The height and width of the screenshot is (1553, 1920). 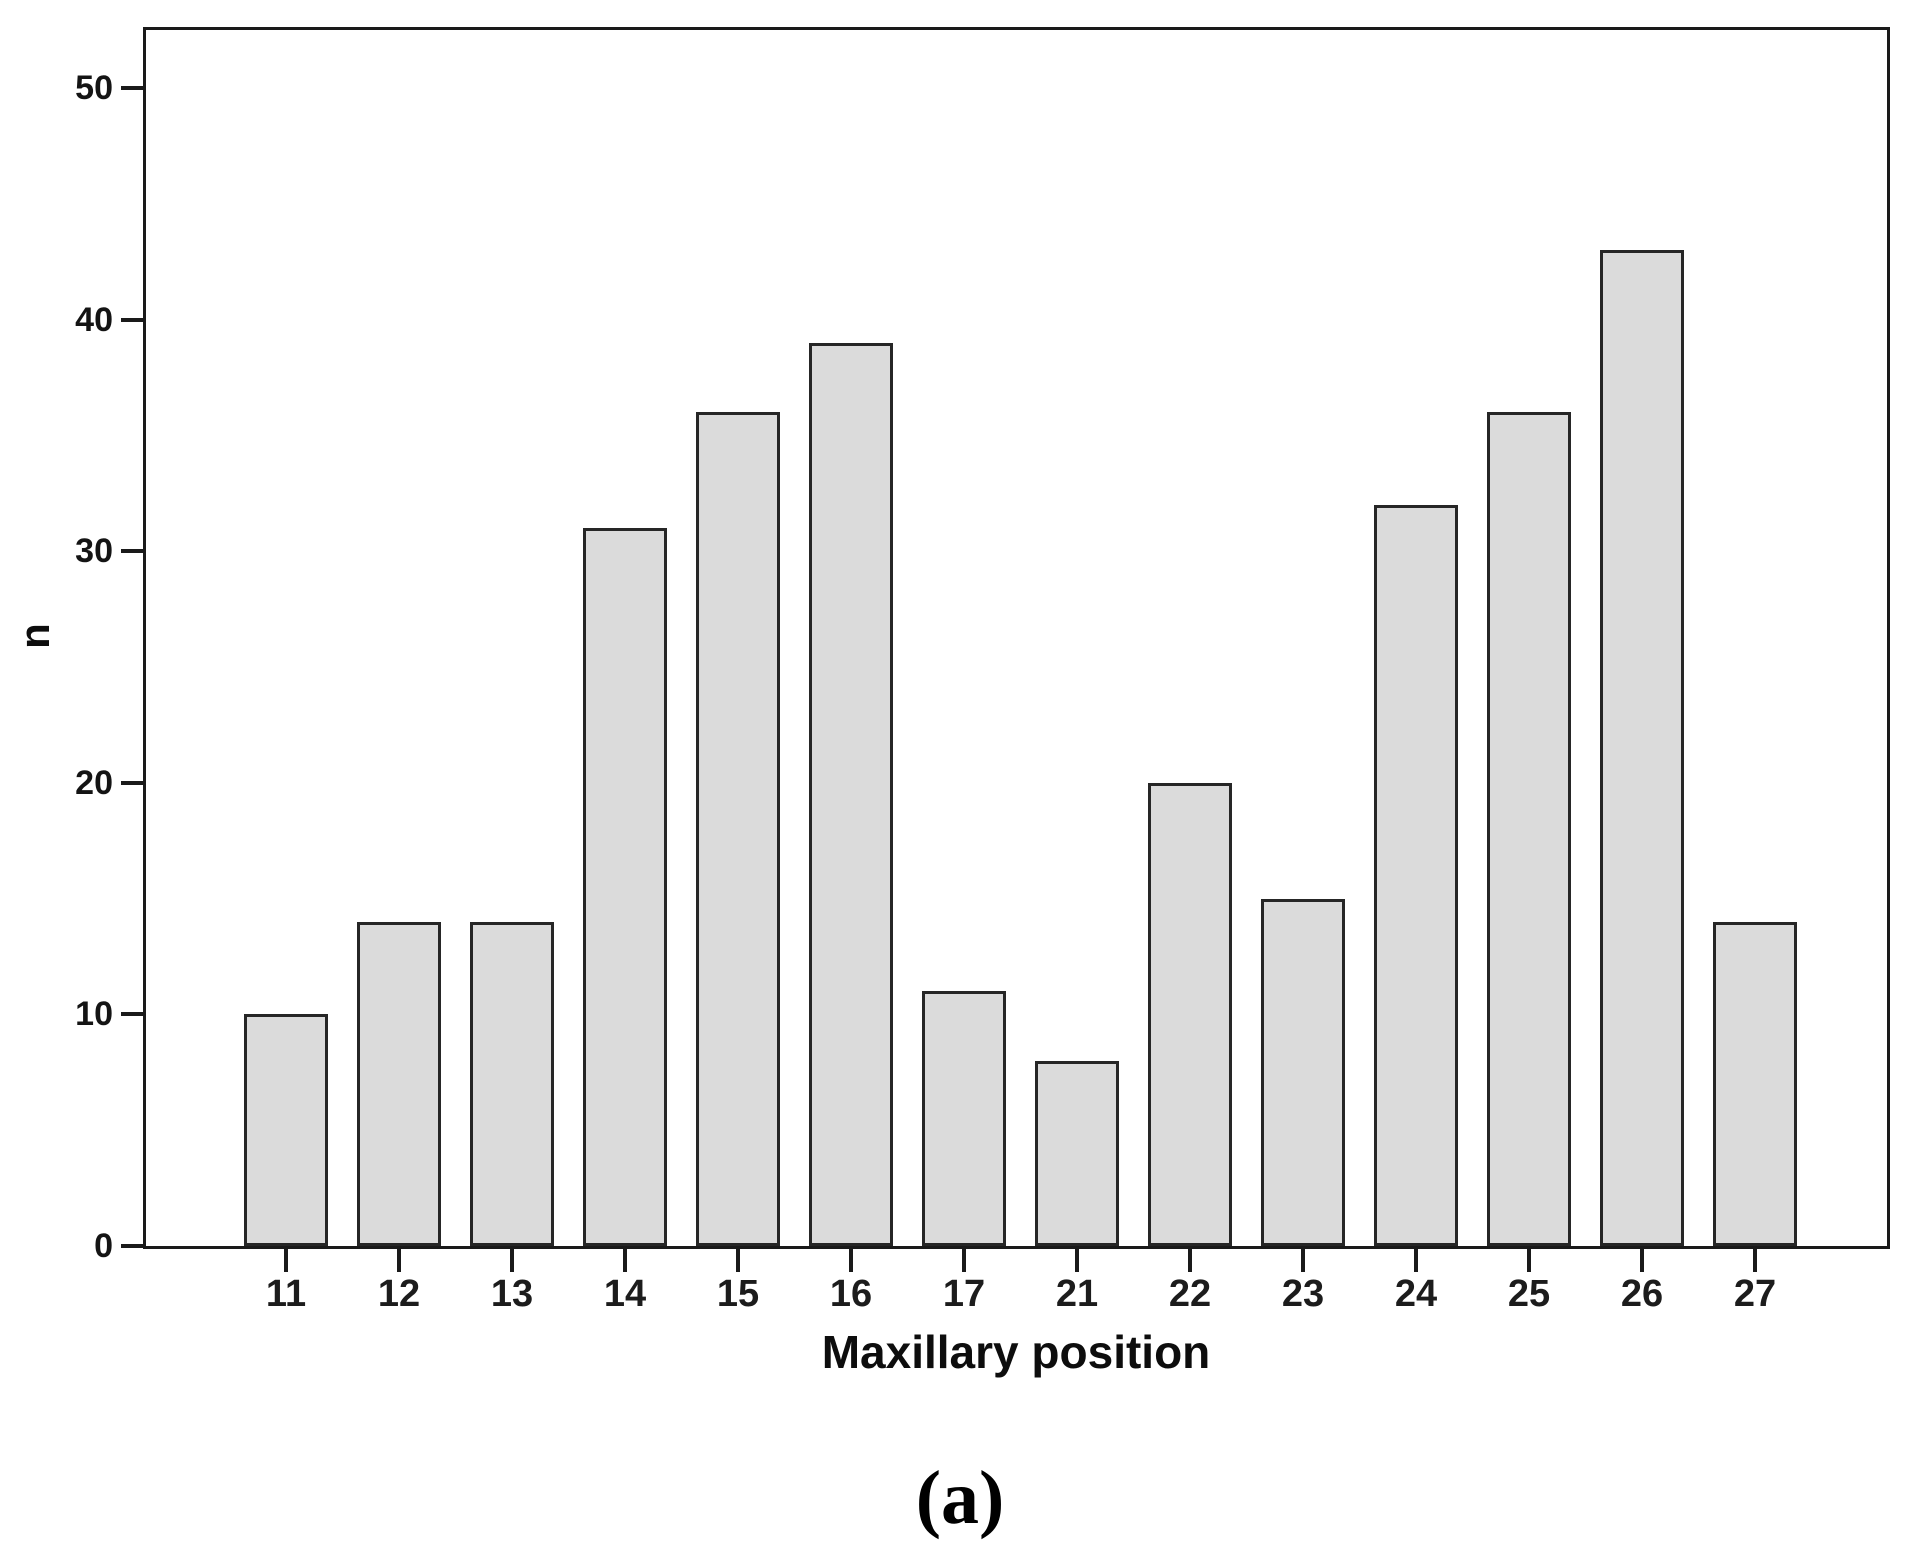 I want to click on y-tick-label-10: 10, so click(x=94, y=1014).